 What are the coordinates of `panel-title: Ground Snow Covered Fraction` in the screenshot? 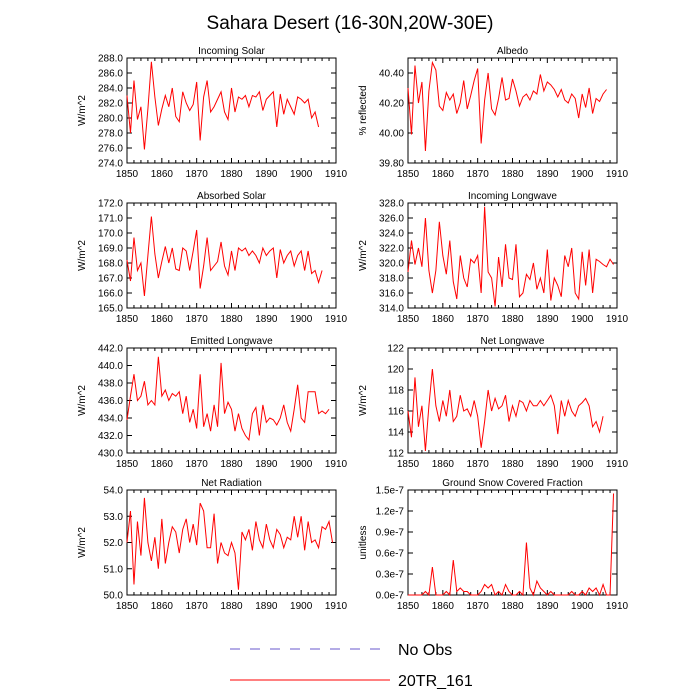 It's located at (512, 483).